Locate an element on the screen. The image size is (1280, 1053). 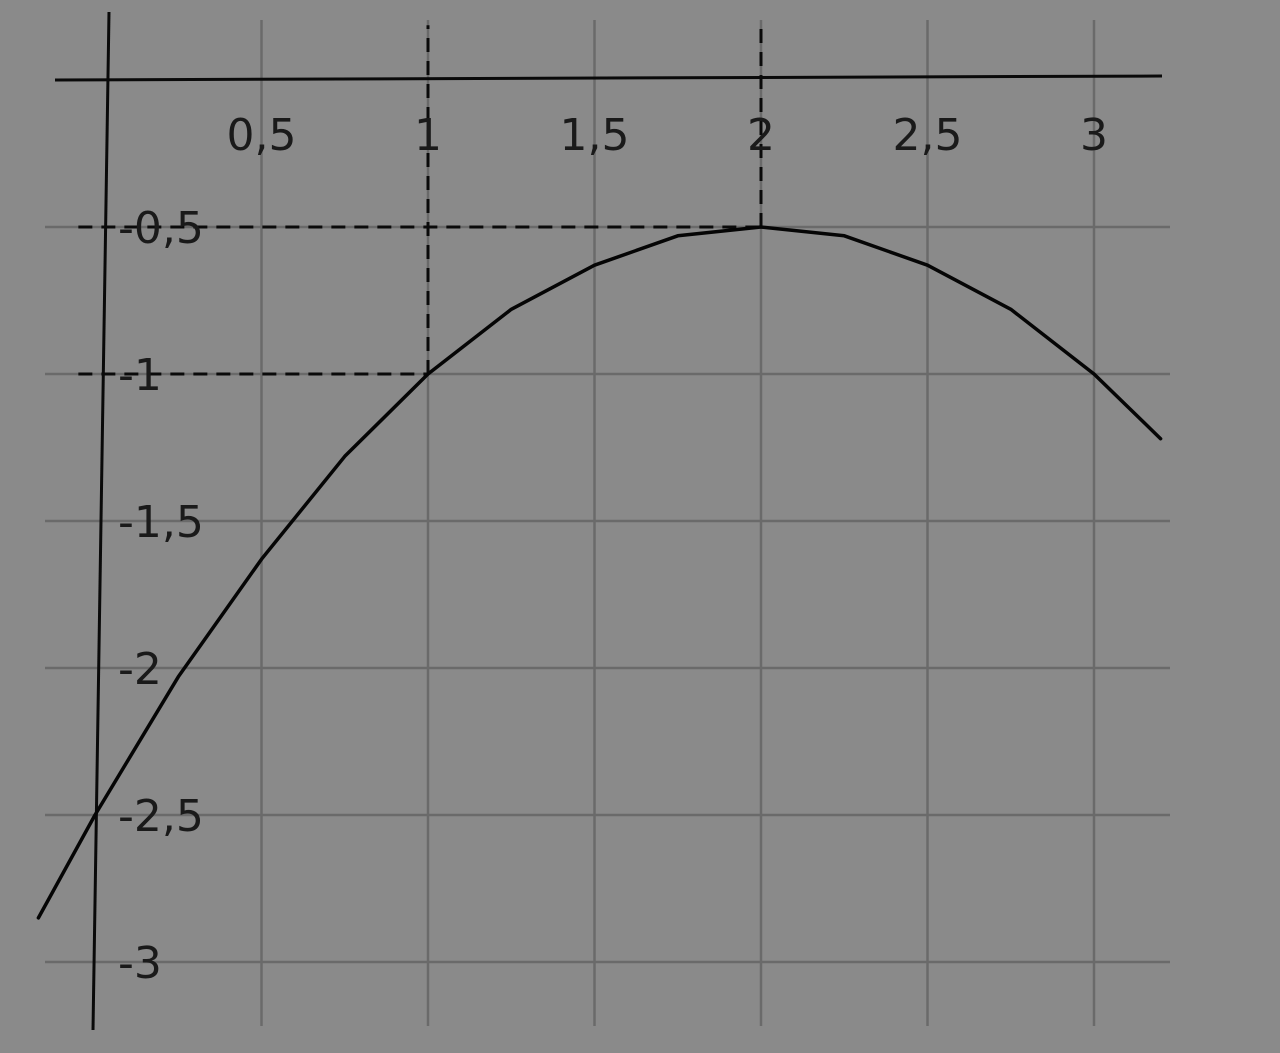
x-tick-label: 1 is located at coordinates (428, 135).